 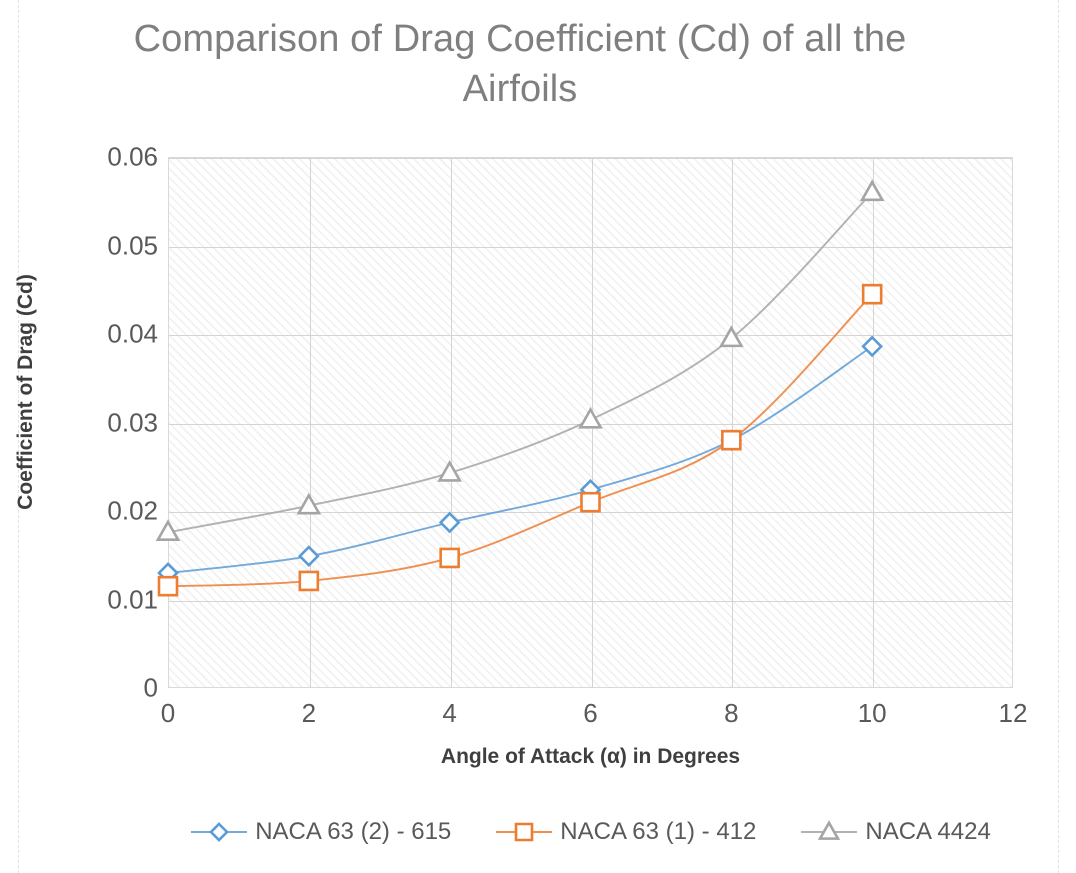 I want to click on x-axis-tick-label: 6, so click(x=590, y=713).